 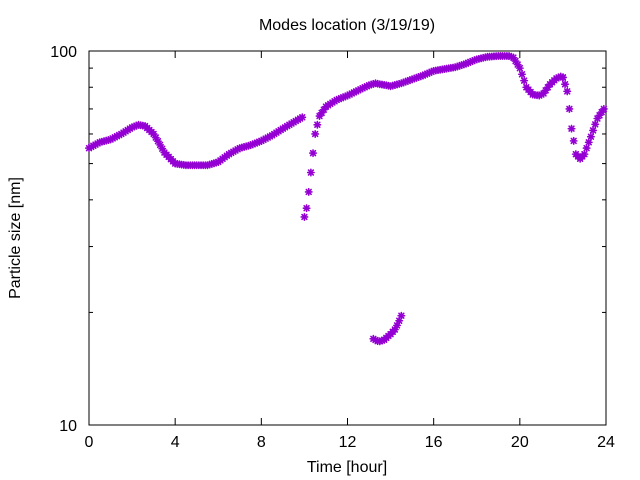 I want to click on y-tick-label: 100, so click(x=63, y=52).